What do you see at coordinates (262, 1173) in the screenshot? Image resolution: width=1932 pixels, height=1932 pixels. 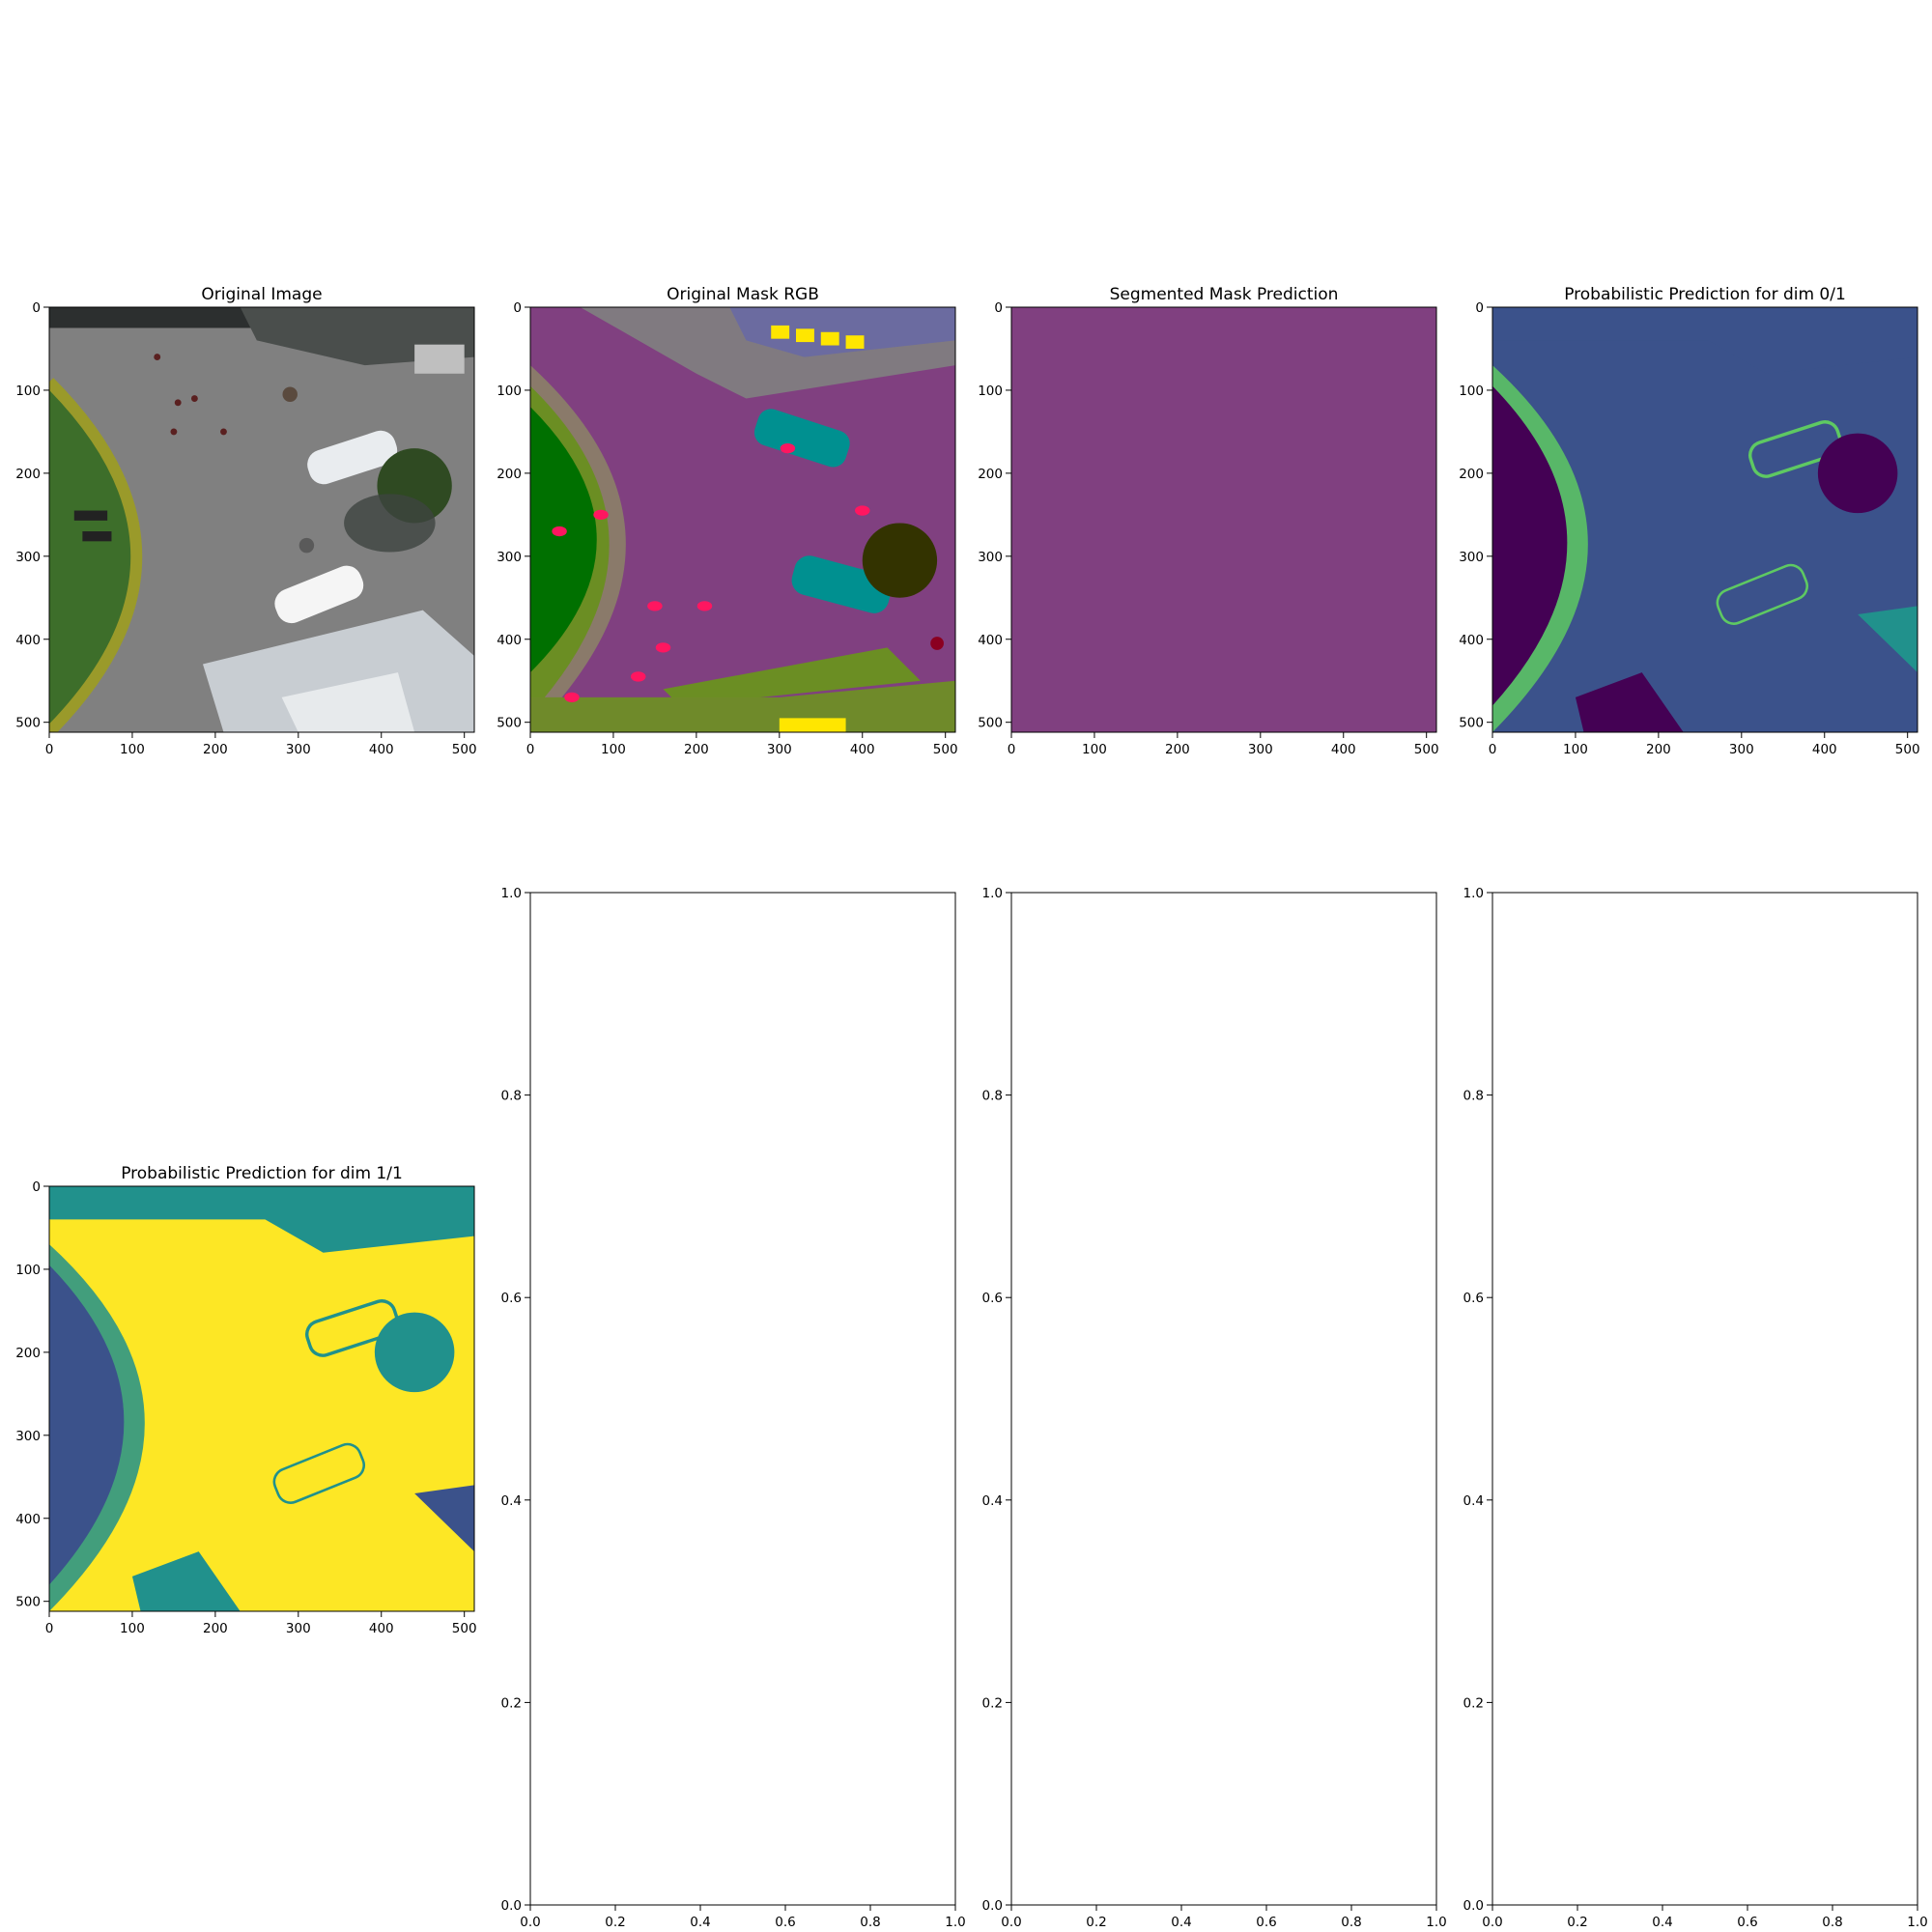 I see `panel-title: Probabilistic Prediction for dim 1/1` at bounding box center [262, 1173].